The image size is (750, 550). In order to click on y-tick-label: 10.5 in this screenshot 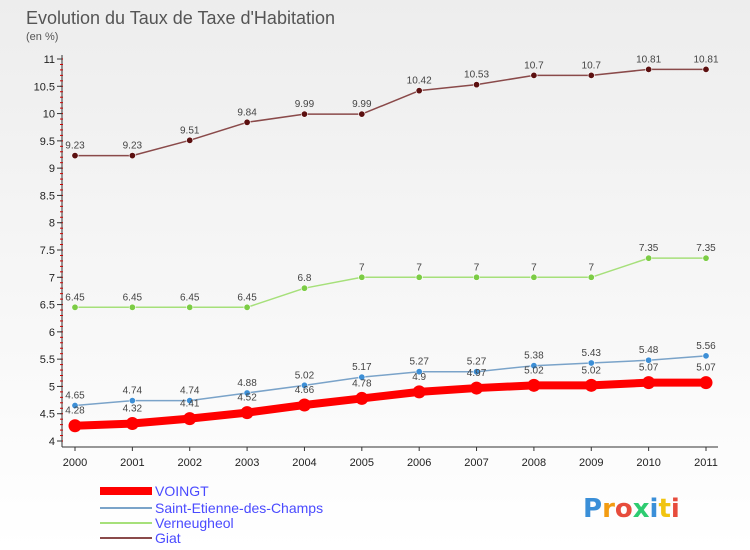, I will do `click(44, 87)`.